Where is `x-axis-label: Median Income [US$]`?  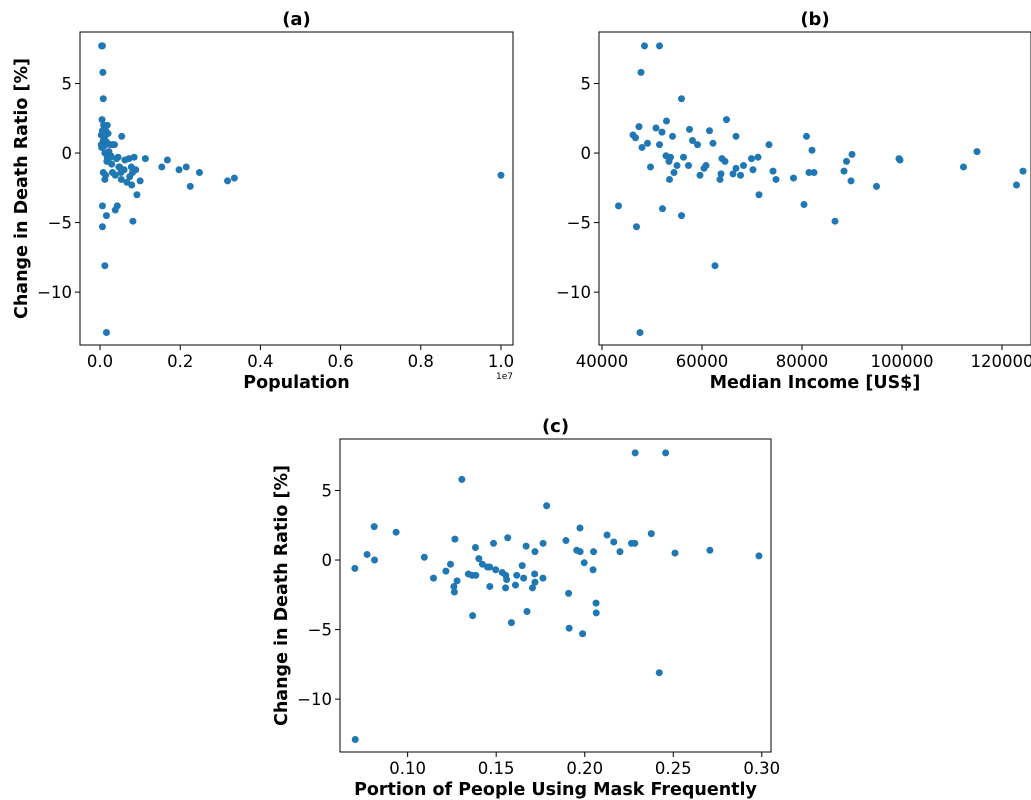
x-axis-label: Median Income [US$] is located at coordinates (815, 383).